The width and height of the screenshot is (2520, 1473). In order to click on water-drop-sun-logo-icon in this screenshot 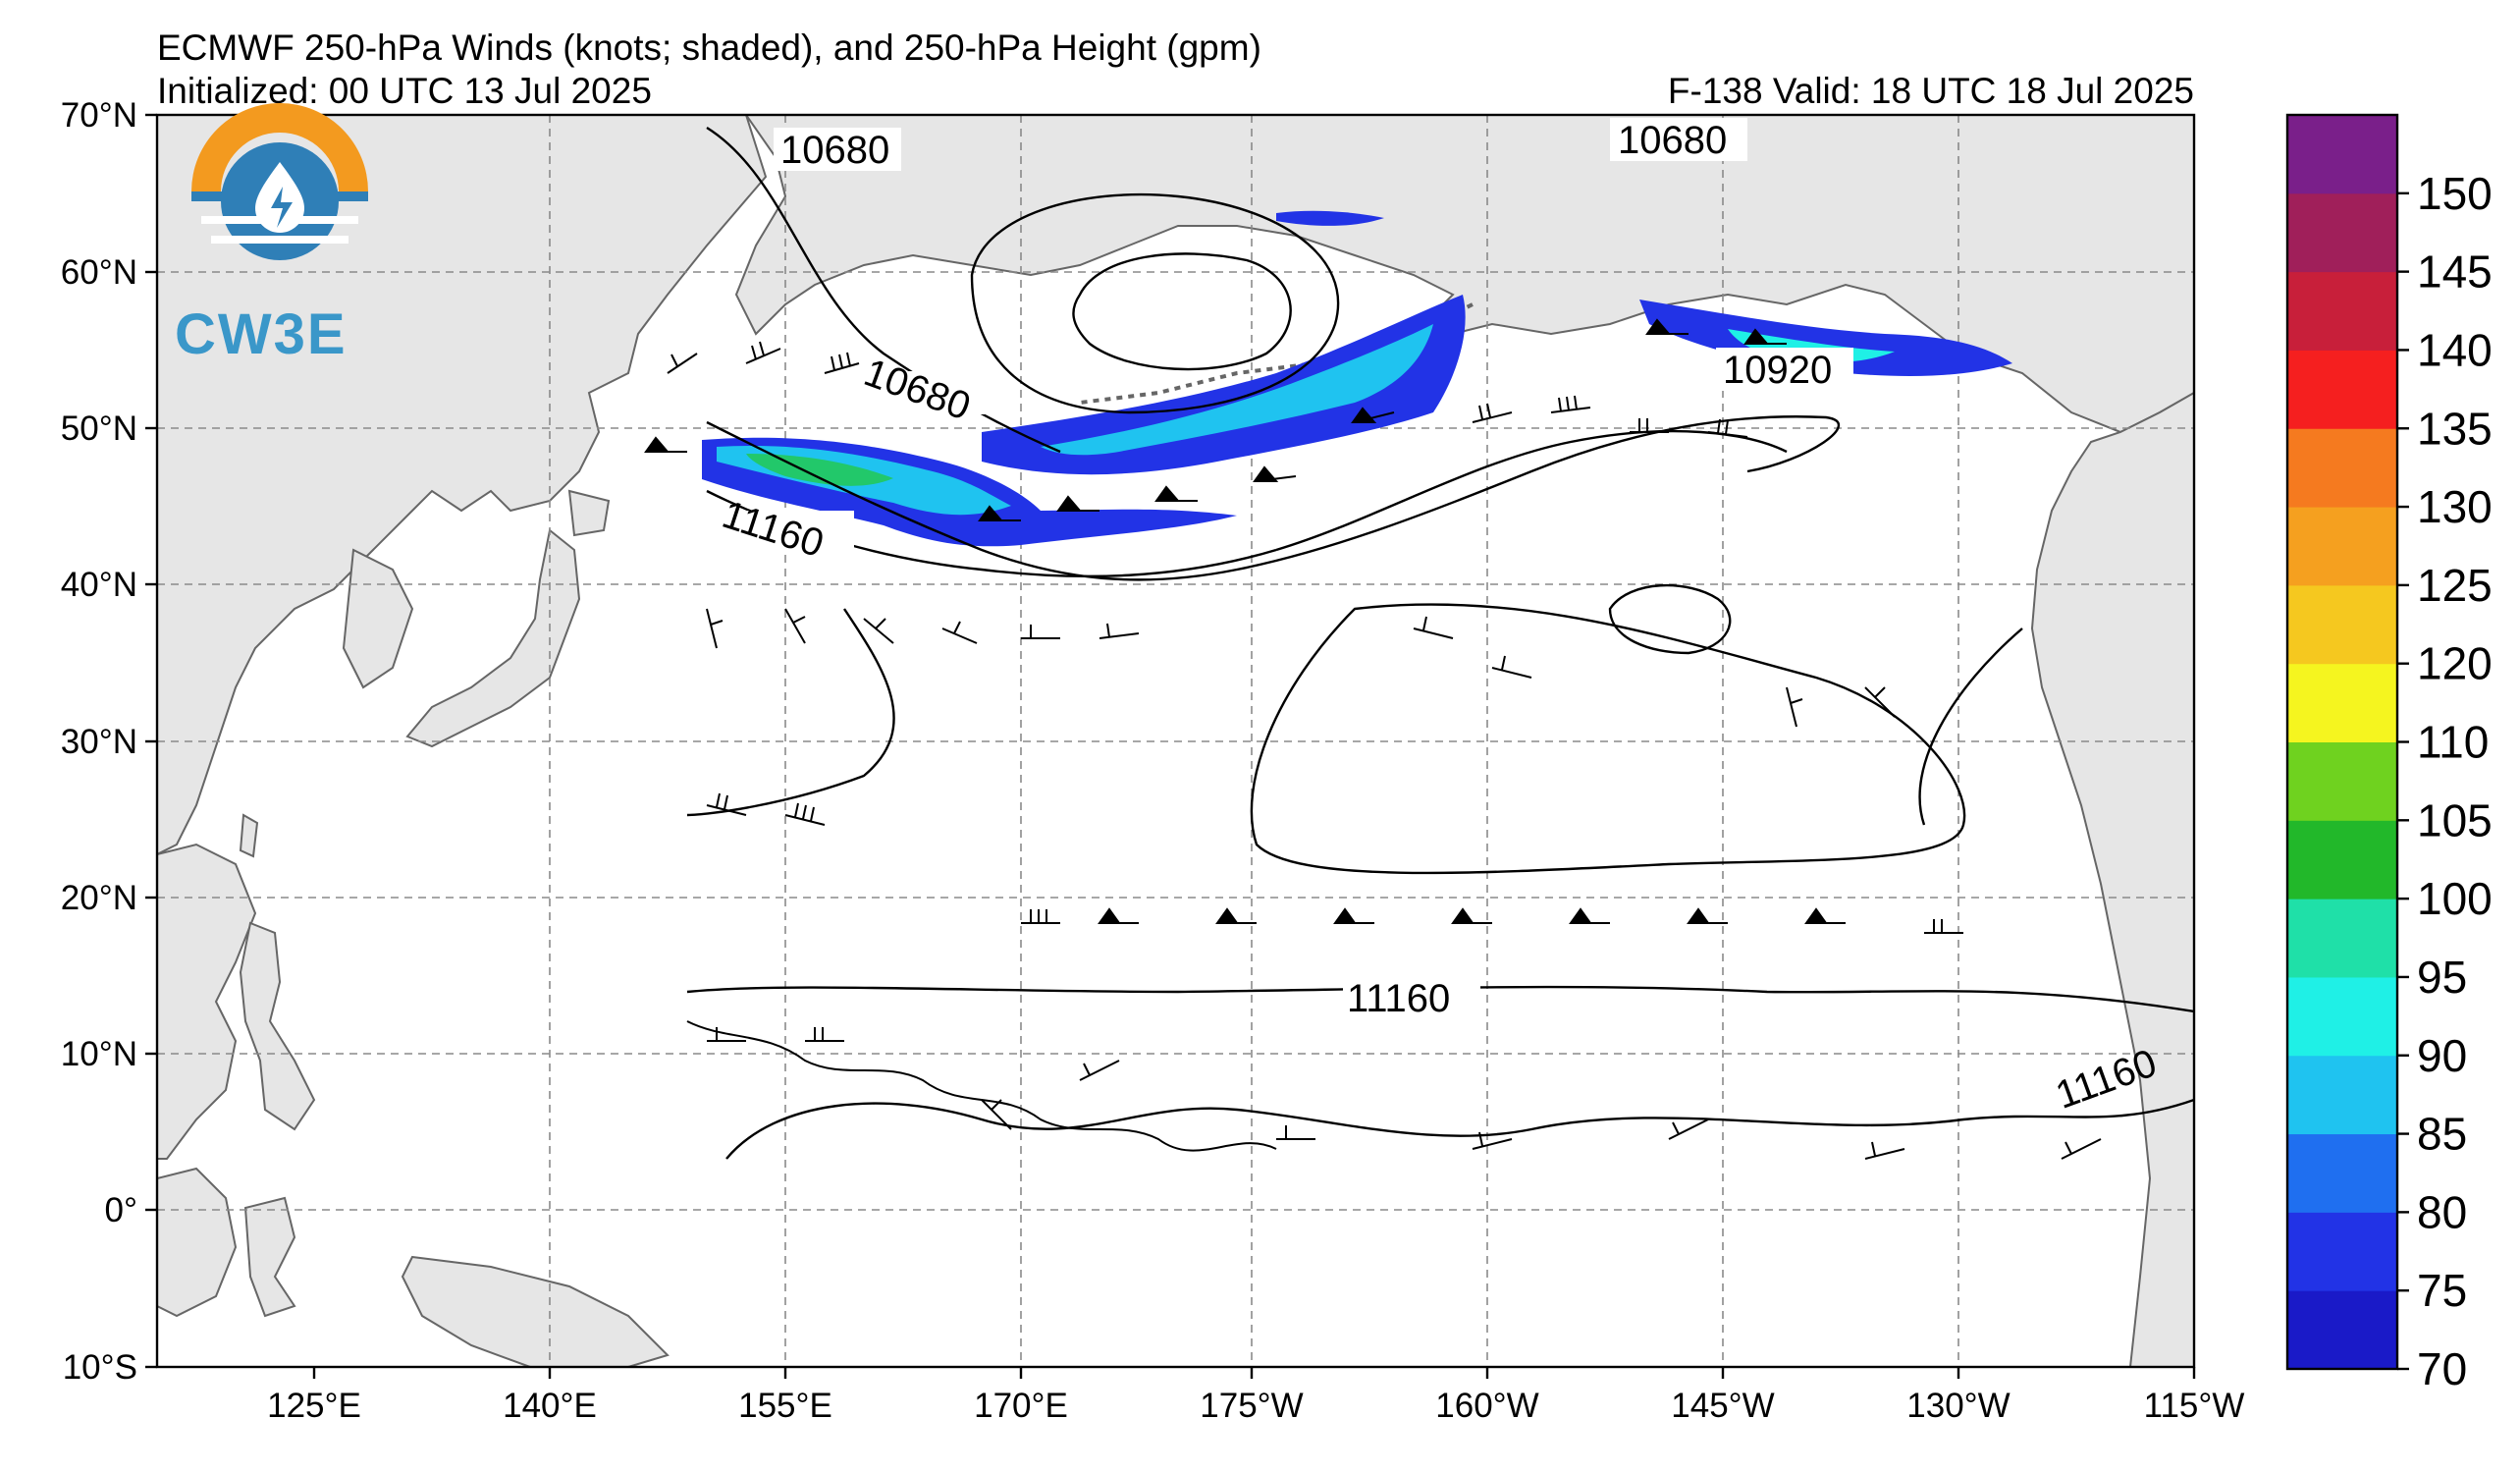, I will do `click(279, 181)`.